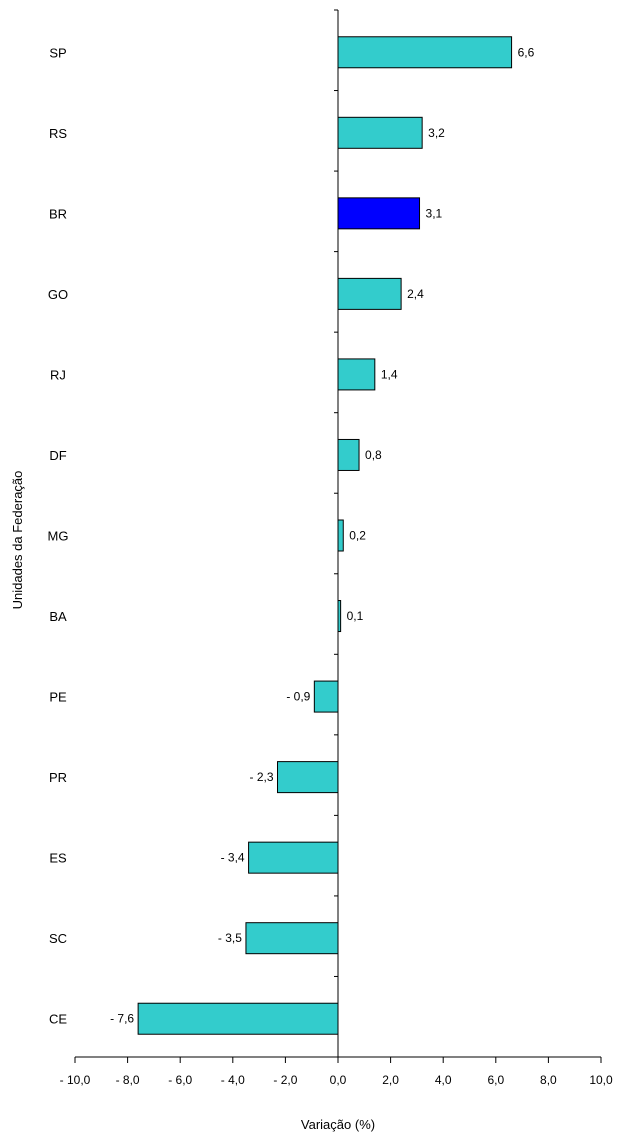 Image resolution: width=617 pixels, height=1137 pixels. Describe the element at coordinates (58, 374) in the screenshot. I see `category-label-rj: RJ` at that location.